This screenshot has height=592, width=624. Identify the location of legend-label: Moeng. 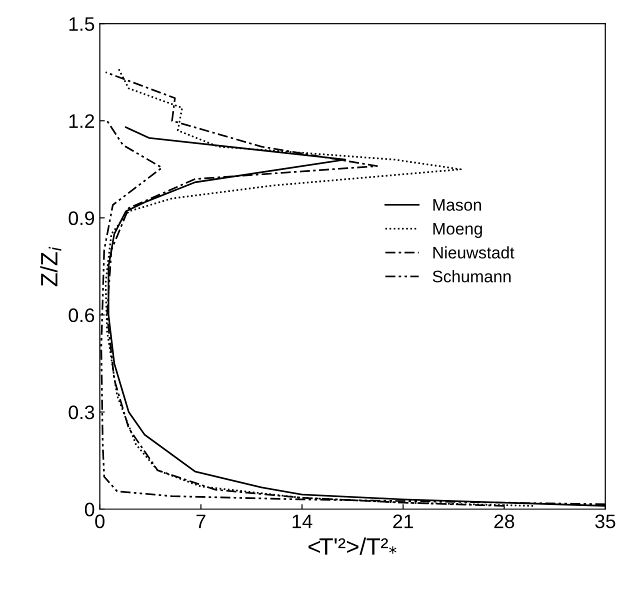
(457, 230).